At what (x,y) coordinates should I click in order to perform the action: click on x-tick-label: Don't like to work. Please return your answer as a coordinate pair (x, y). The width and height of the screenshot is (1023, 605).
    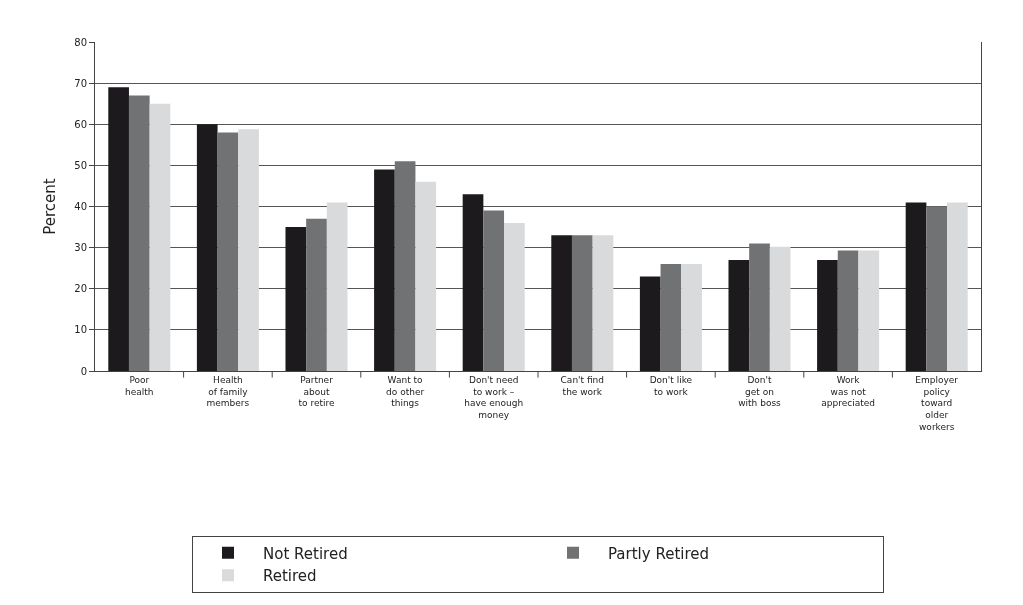
    Looking at the image, I should click on (671, 385).